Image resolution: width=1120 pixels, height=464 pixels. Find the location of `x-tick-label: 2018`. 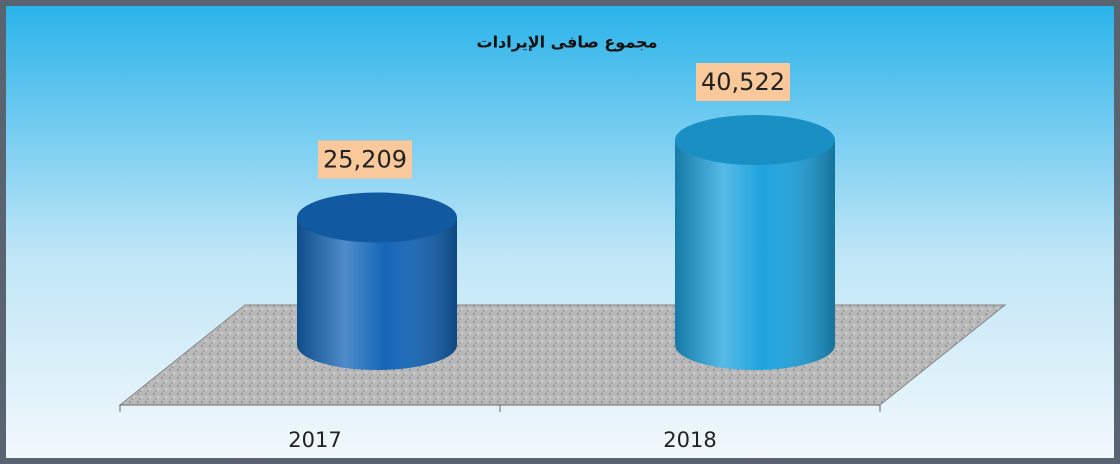

x-tick-label: 2018 is located at coordinates (689, 440).